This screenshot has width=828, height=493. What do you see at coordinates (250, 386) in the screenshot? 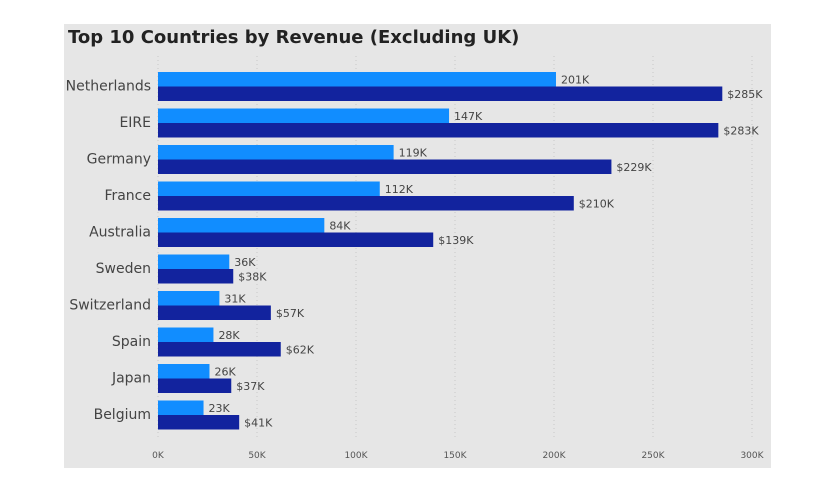
I see `data-label: $37K` at bounding box center [250, 386].